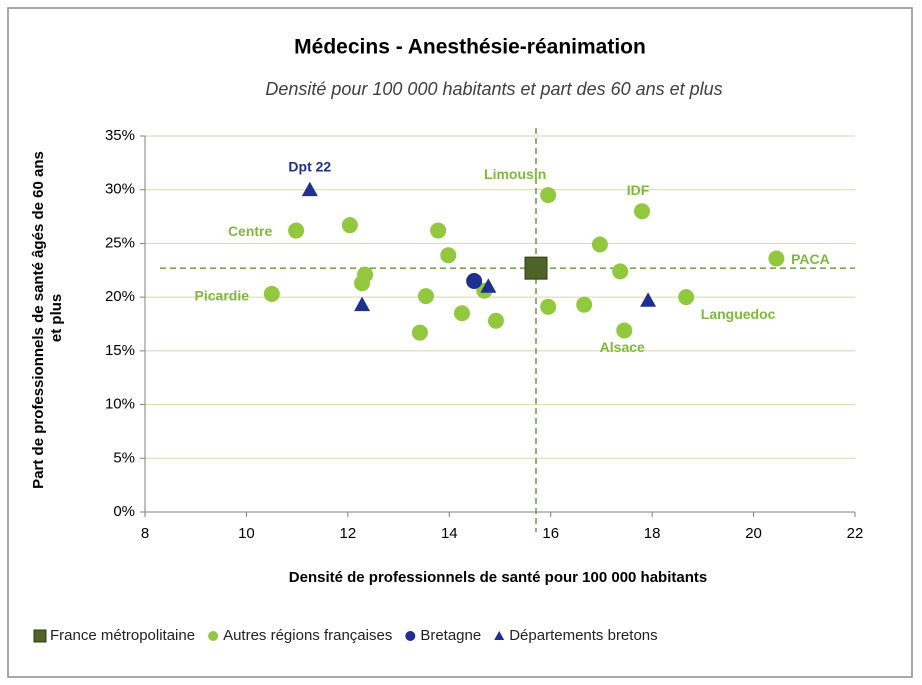  Describe the element at coordinates (583, 635) in the screenshot. I see `legend-label: Départements bretons` at that location.